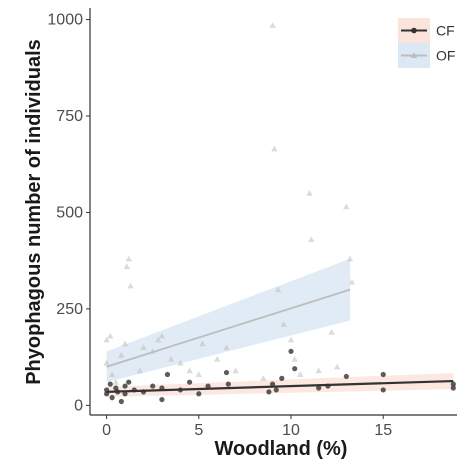  What do you see at coordinates (291, 430) in the screenshot?
I see `x-tick-label: 10` at bounding box center [291, 430].